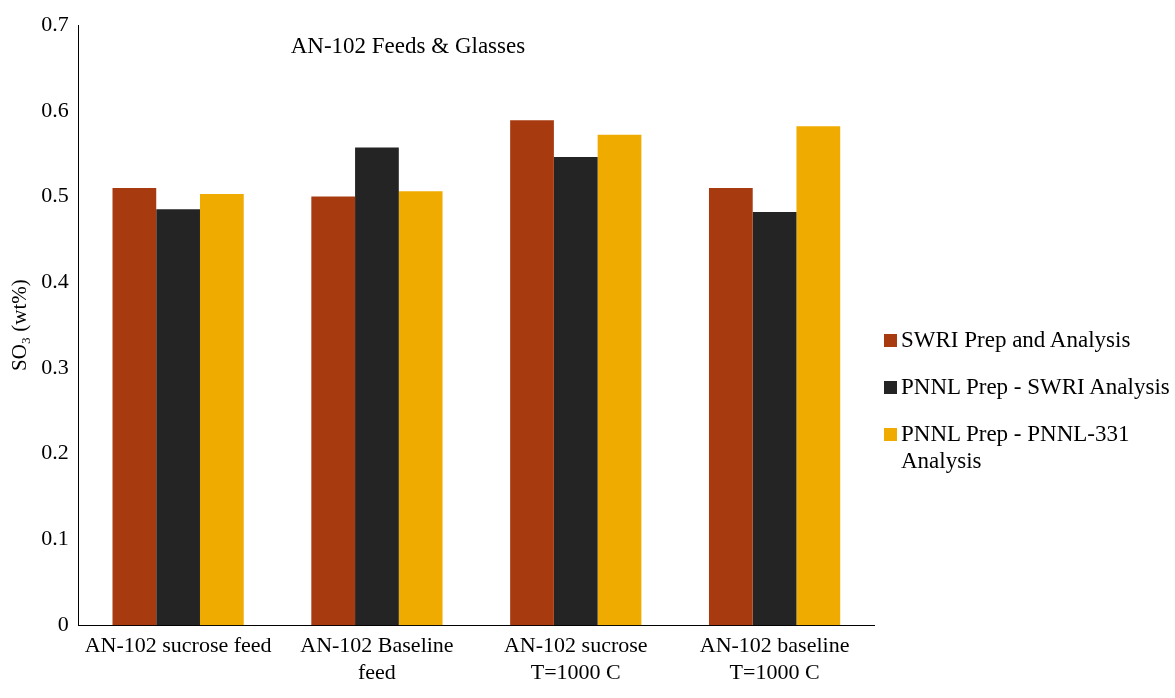 This screenshot has height=698, width=1175. What do you see at coordinates (408, 46) in the screenshot?
I see `chart-title: AN-102 Feeds & Glasses` at bounding box center [408, 46].